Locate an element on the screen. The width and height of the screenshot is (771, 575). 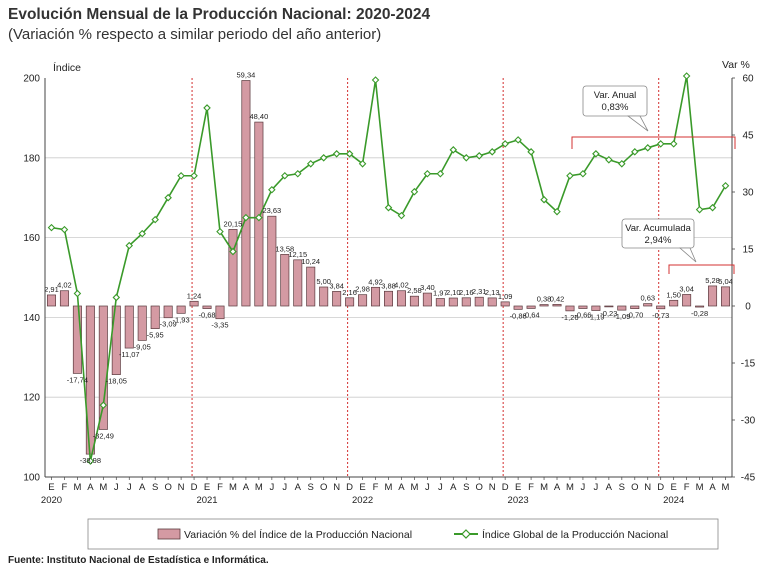
bar-data-label: 23,63 is located at coordinates (271, 210).